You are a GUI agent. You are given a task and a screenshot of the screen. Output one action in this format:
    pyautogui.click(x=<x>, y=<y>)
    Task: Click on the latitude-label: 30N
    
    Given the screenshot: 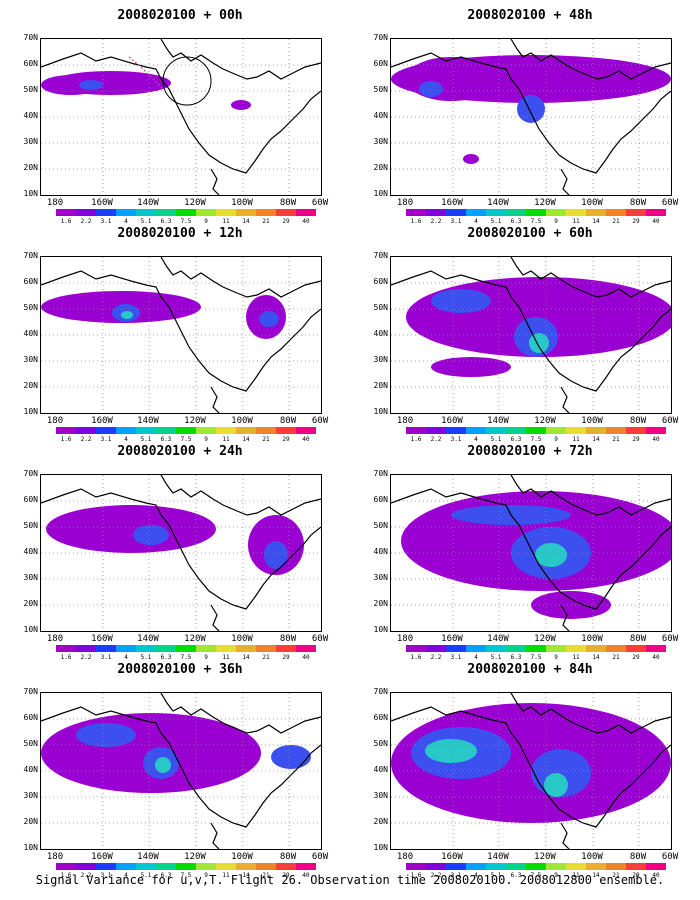 What is the action you would take?
    pyautogui.click(x=30, y=141)
    